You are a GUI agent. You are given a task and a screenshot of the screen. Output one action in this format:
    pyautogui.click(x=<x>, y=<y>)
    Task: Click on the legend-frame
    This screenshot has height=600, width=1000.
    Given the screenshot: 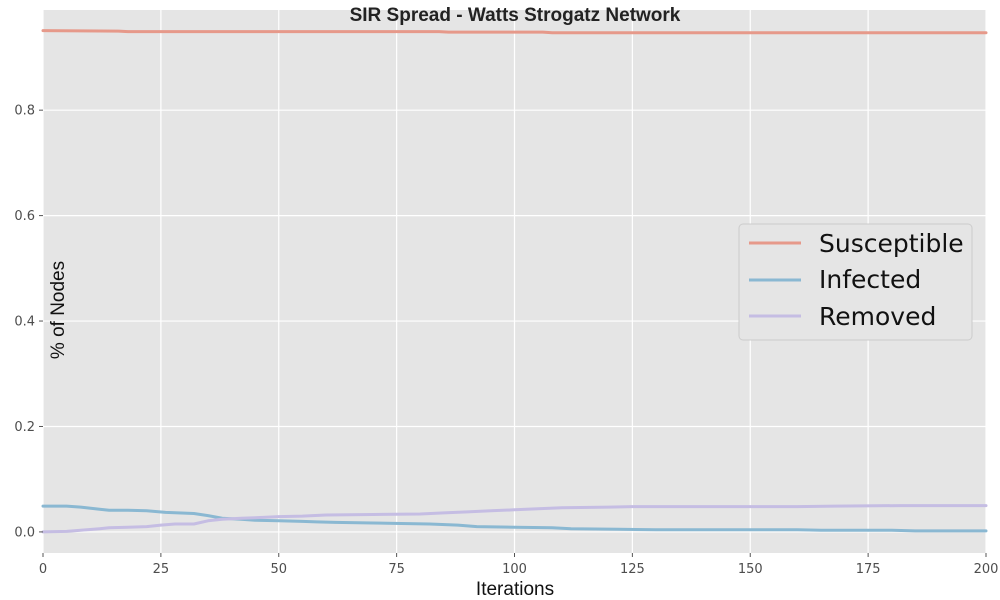 What is the action you would take?
    pyautogui.click(x=855, y=282)
    